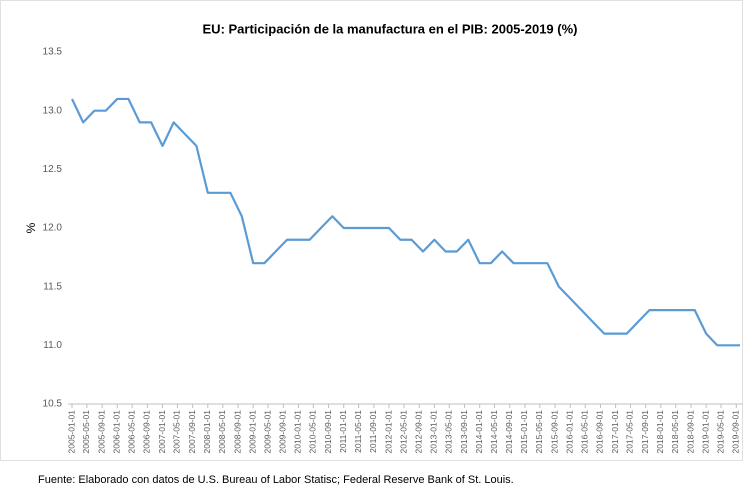  I want to click on x-tick-label: 2005-09-01, so click(101, 432).